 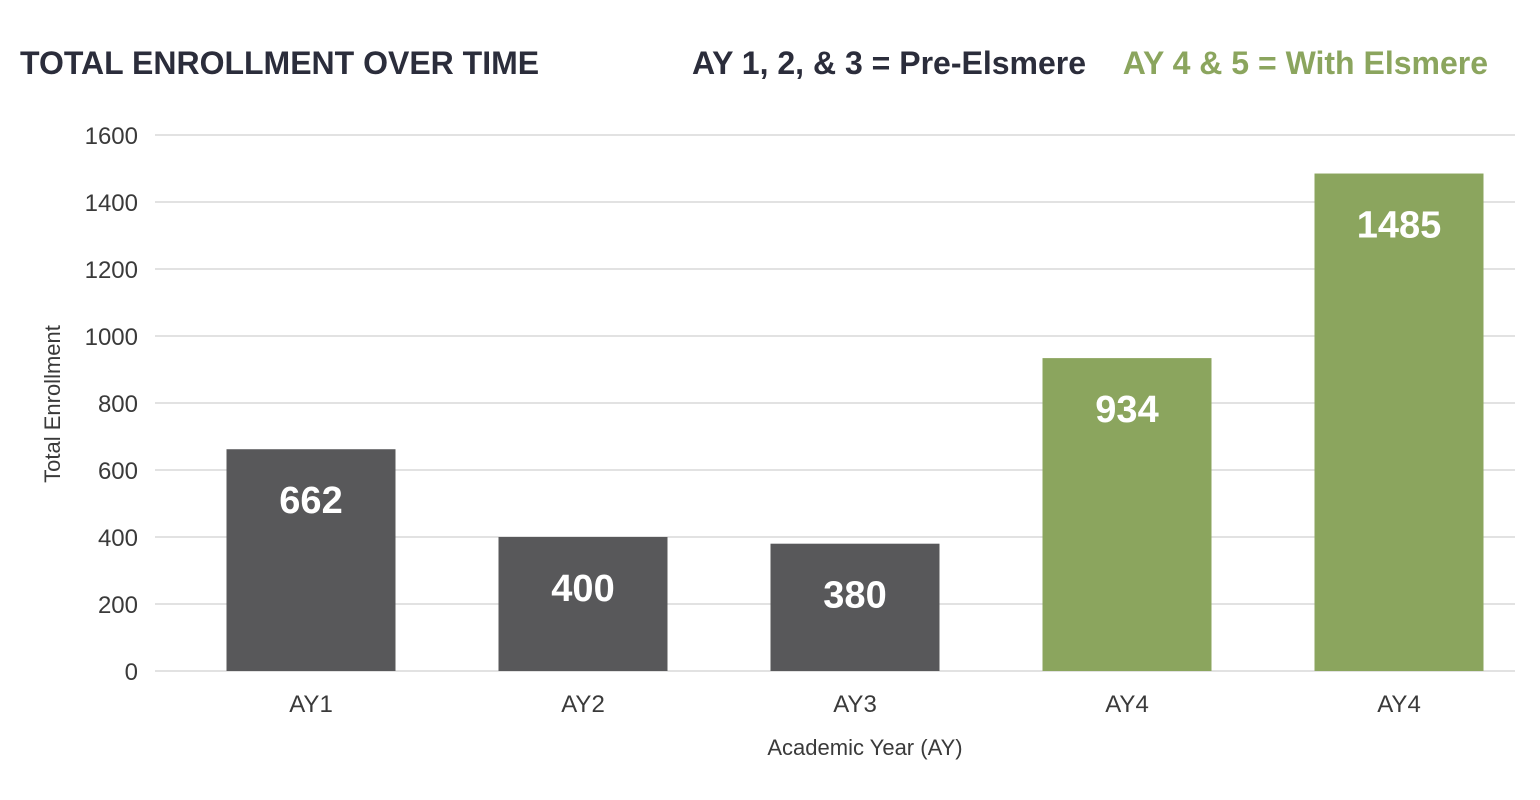 What do you see at coordinates (310, 501) in the screenshot?
I see `bar-value-label: 662` at bounding box center [310, 501].